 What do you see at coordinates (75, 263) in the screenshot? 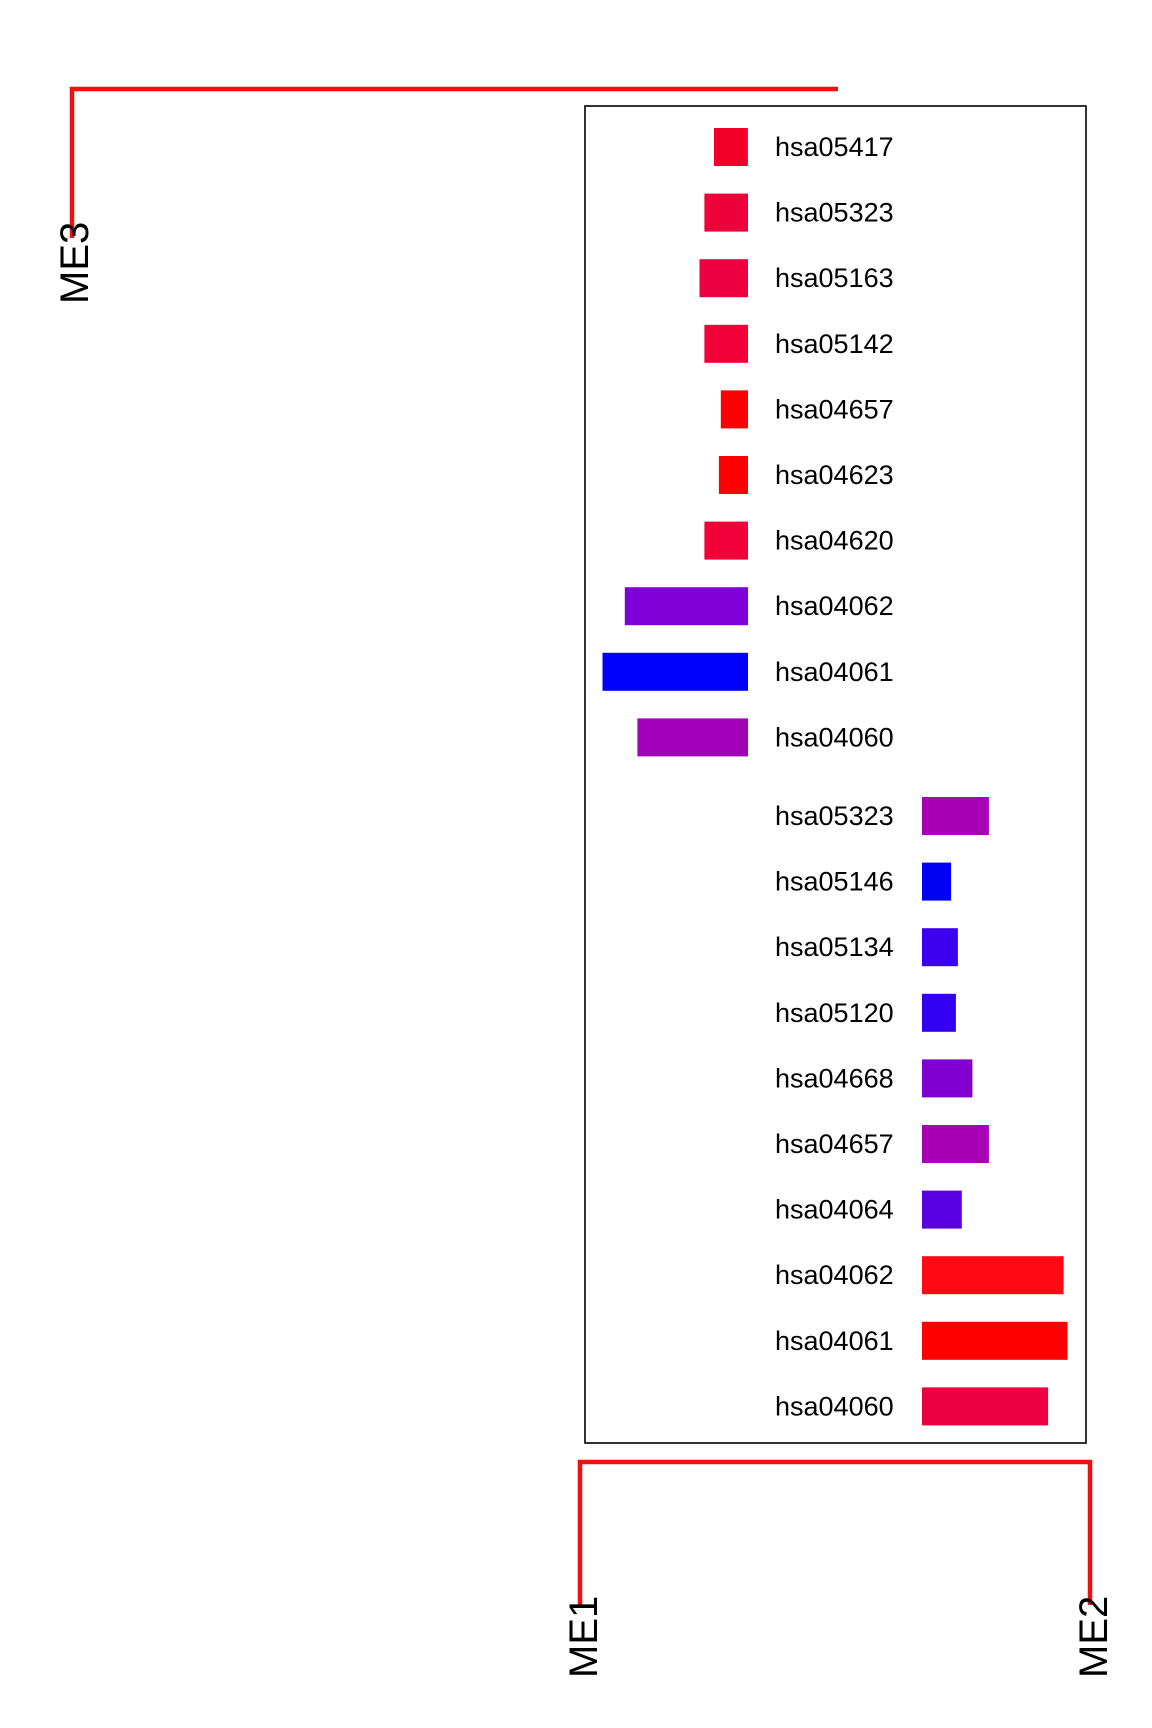
I see `module-label-me3: ME3` at bounding box center [75, 263].